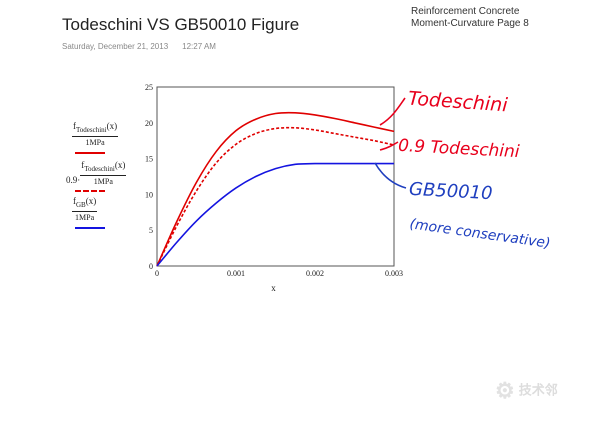  Describe the element at coordinates (157, 273) in the screenshot. I see `x-tick-label: 0` at that location.